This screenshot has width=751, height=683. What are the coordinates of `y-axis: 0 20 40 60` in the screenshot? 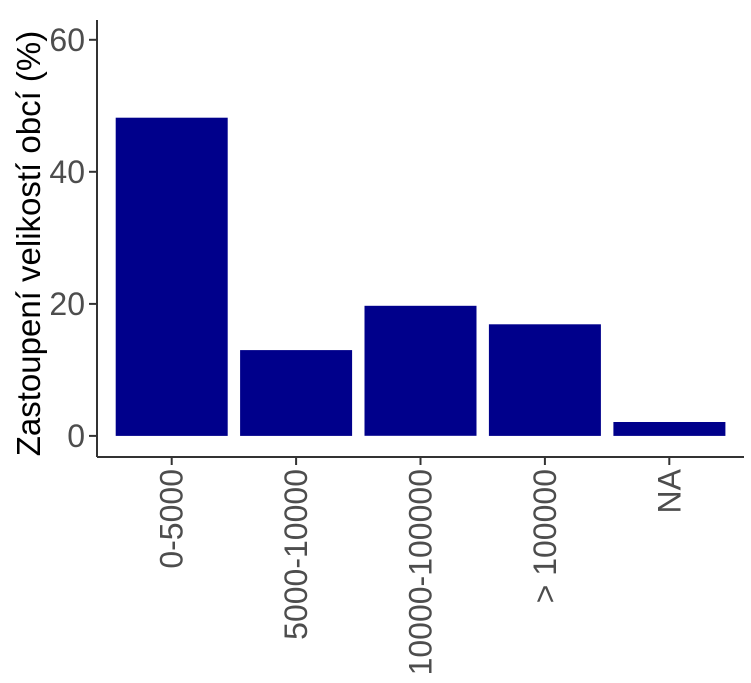 It's located at (73, 238).